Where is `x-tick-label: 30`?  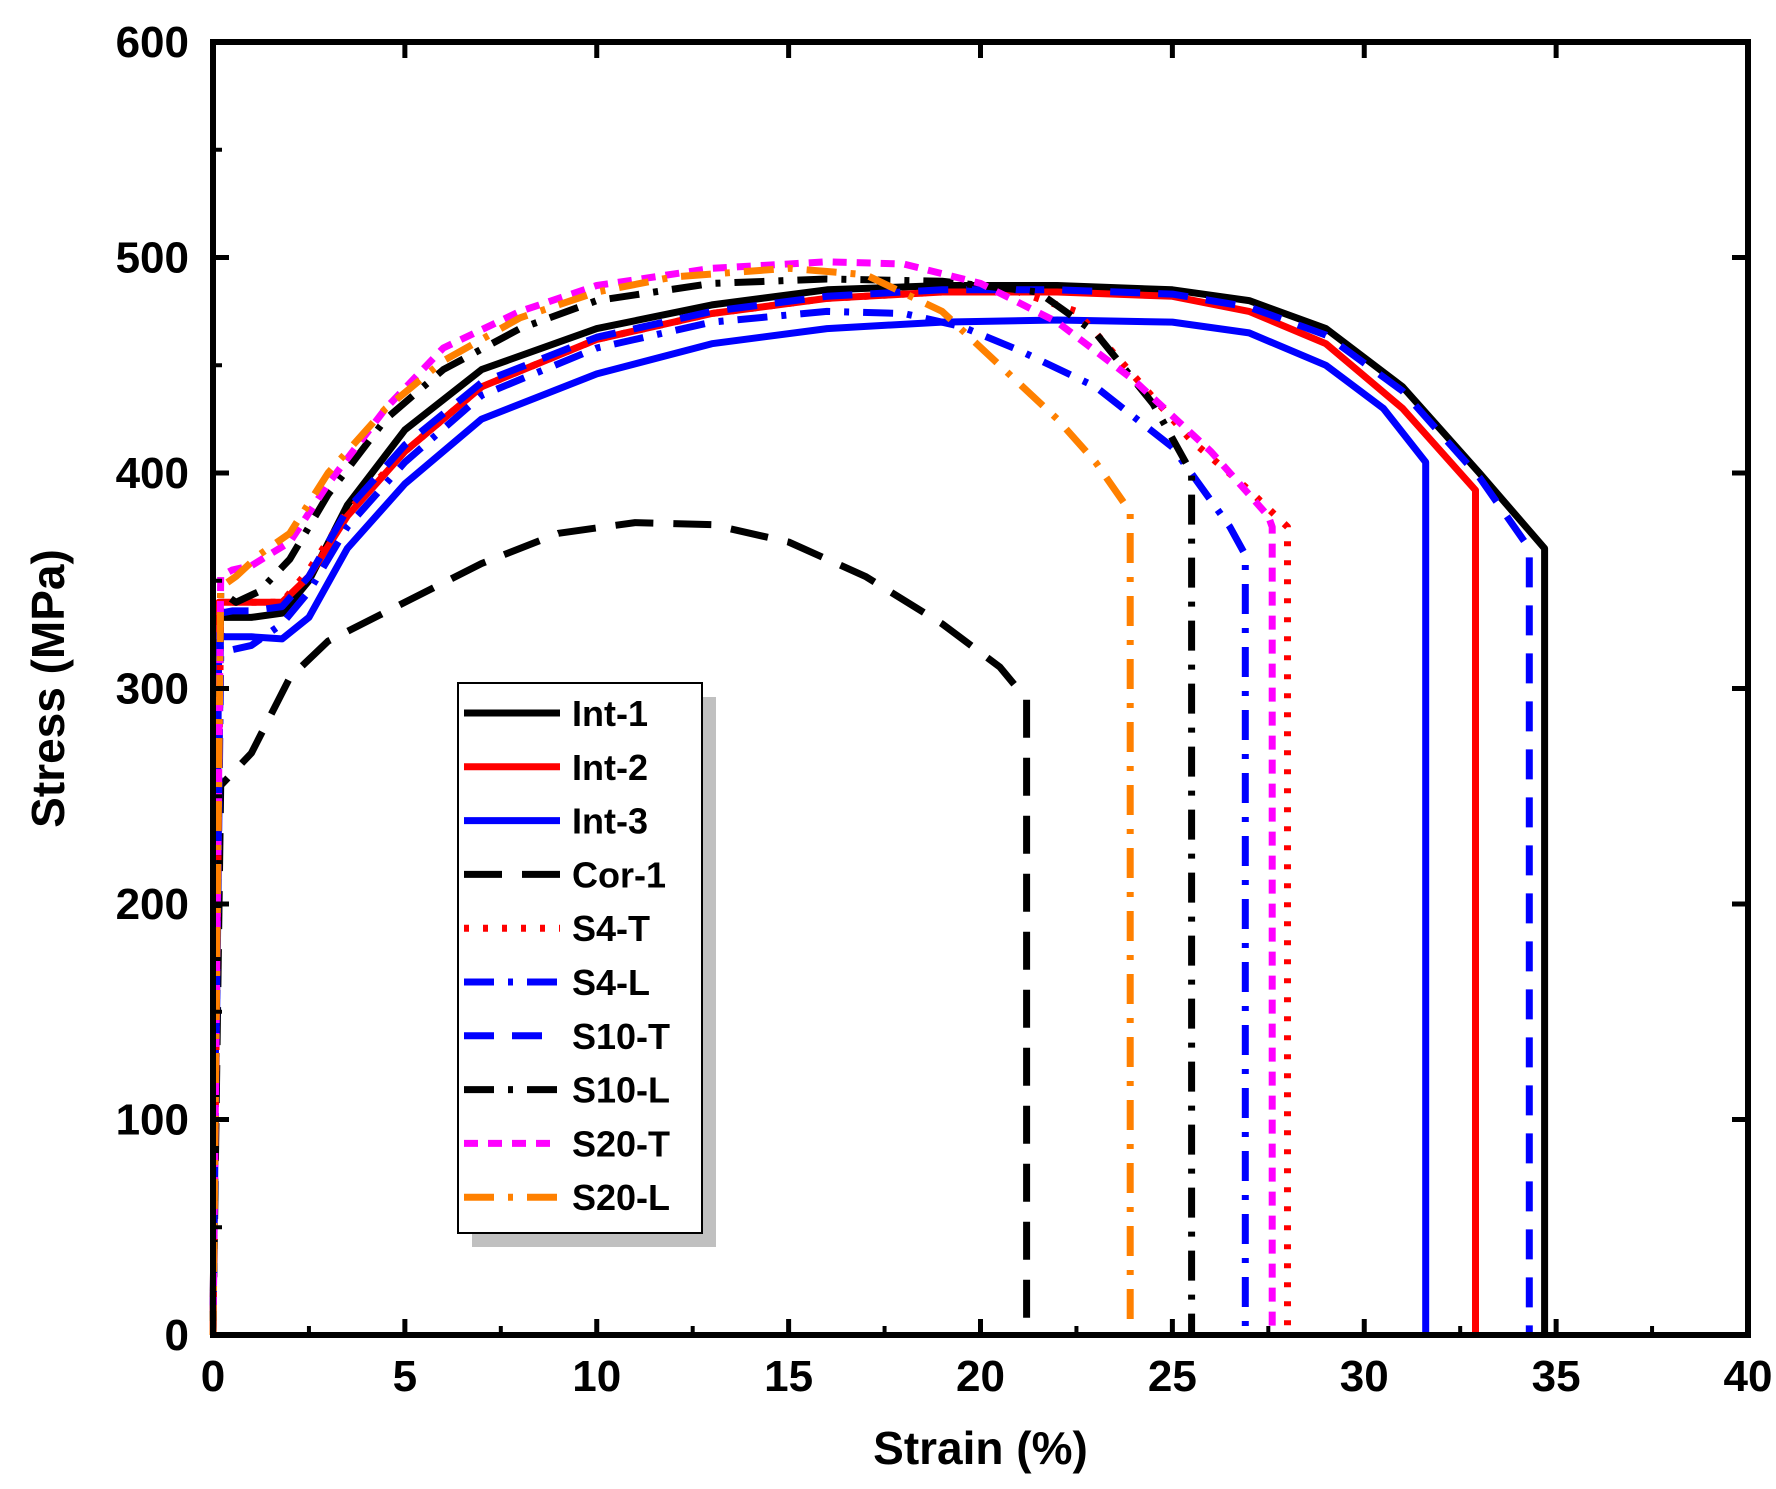 x-tick-label: 30 is located at coordinates (1364, 1376).